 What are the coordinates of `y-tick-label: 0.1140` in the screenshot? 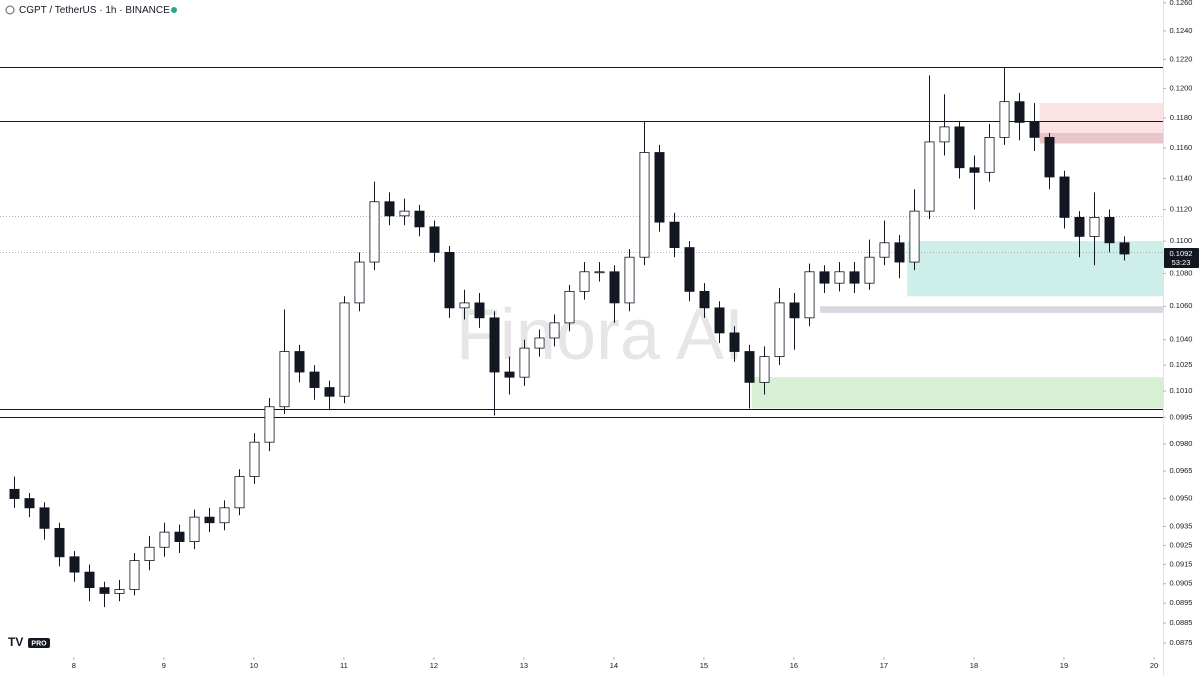 It's located at (1181, 177).